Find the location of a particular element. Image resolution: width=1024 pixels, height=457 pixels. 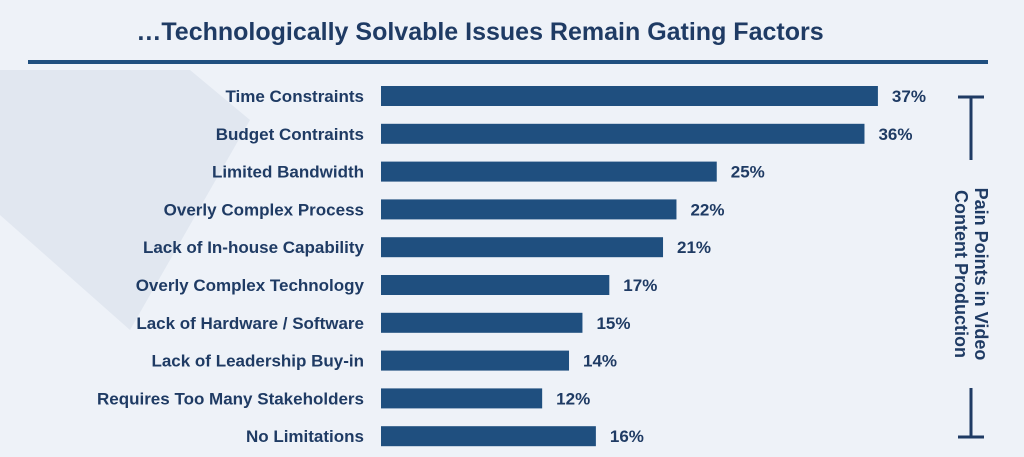

category-label: Lack of In-house Capability is located at coordinates (254, 247).